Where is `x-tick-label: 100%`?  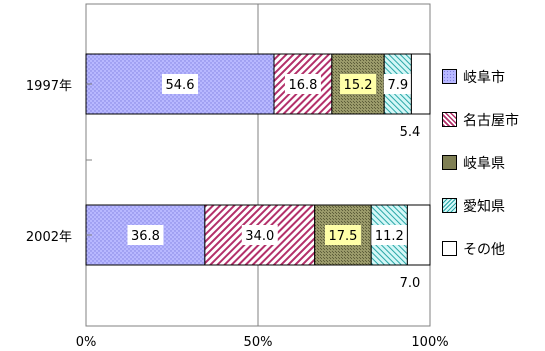
x-tick-label: 100% is located at coordinates (429, 342).